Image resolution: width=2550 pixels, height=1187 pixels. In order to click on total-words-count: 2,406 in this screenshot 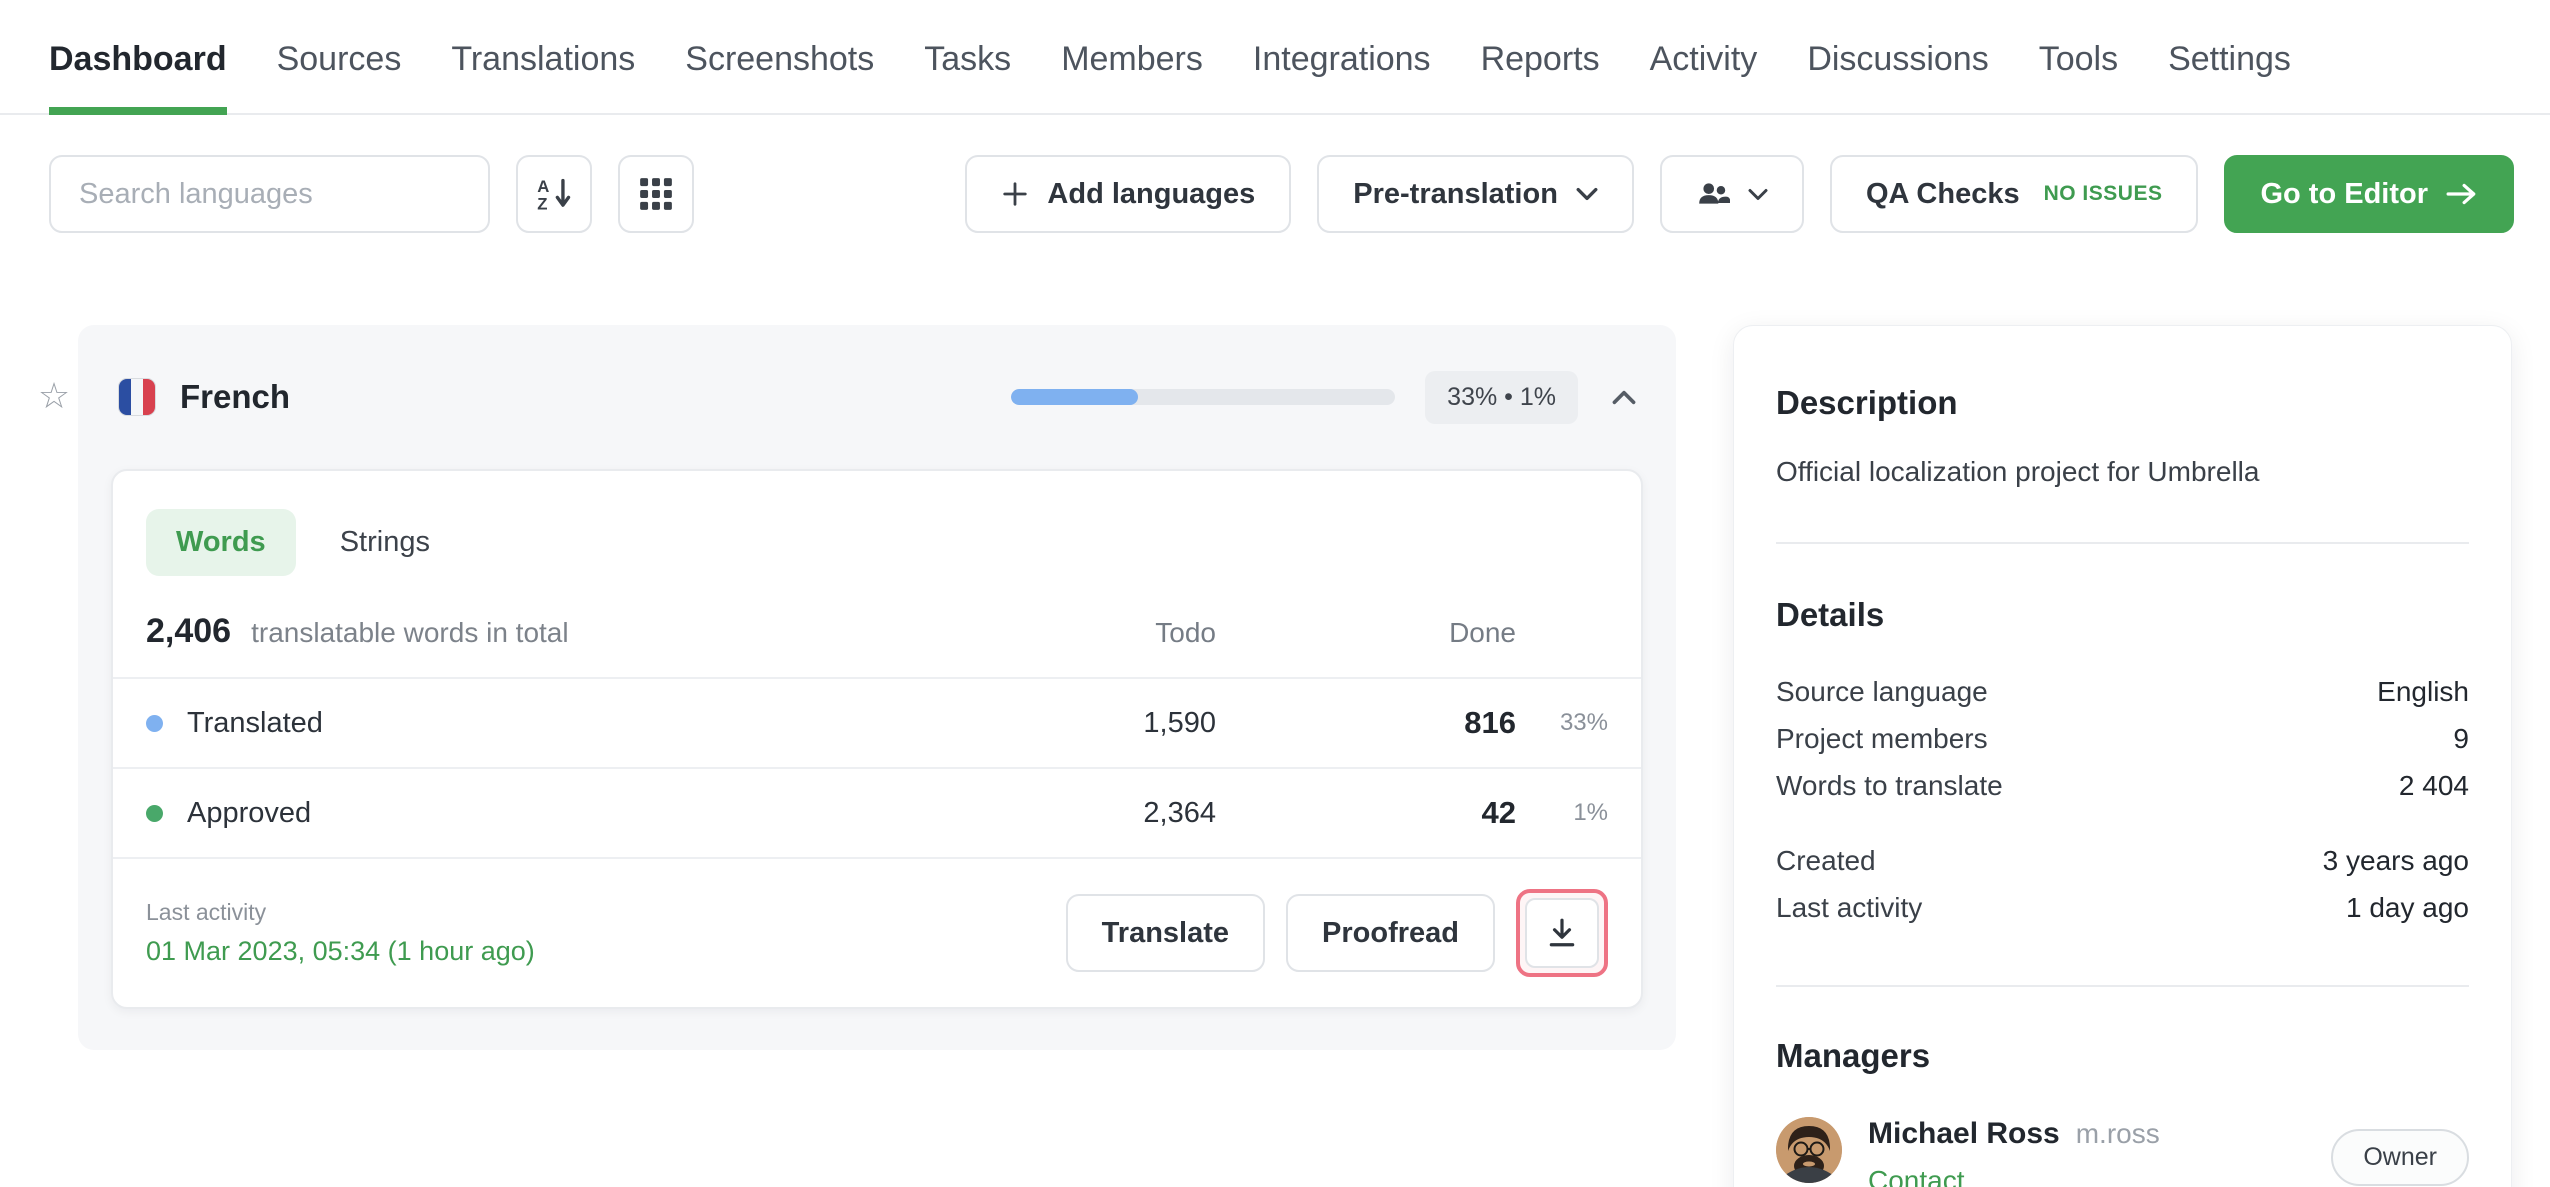, I will do `click(189, 631)`.